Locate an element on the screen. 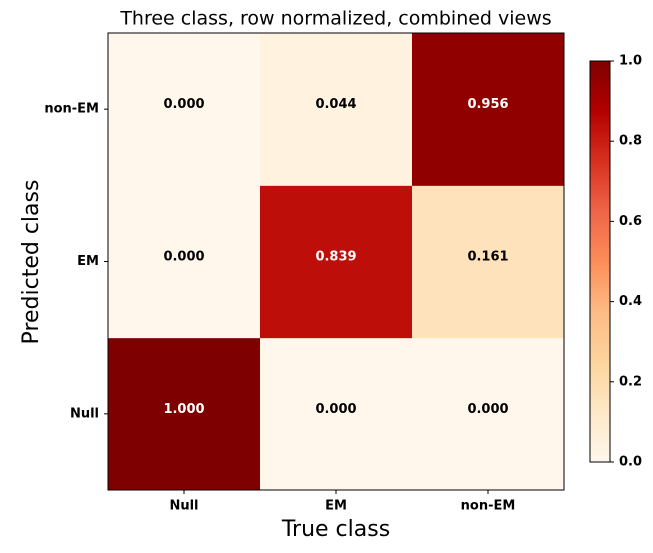 Image resolution: width=653 pixels, height=553 pixels. y-tick-label: EM is located at coordinates (88, 261).